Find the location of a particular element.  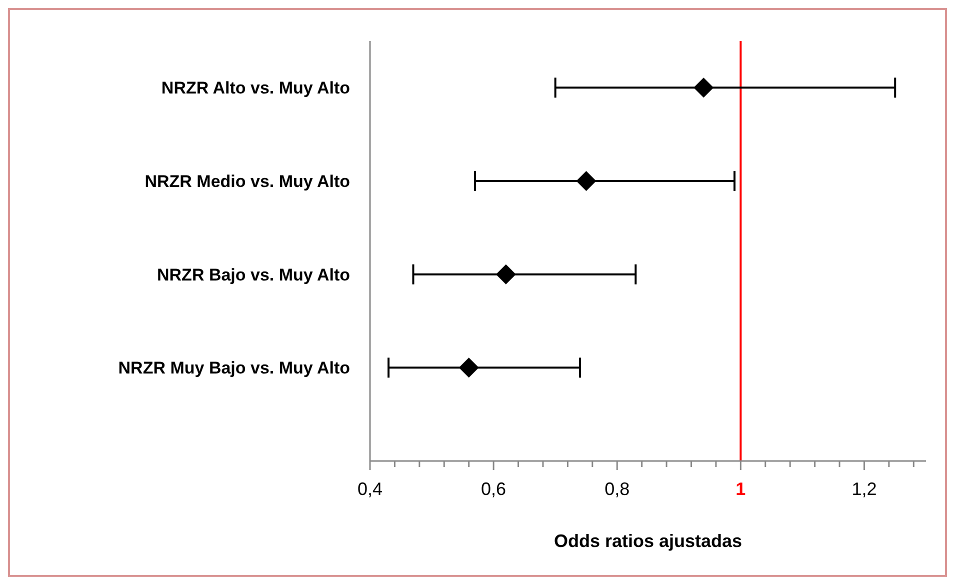

x-tick-label: 0,8 is located at coordinates (617, 489).